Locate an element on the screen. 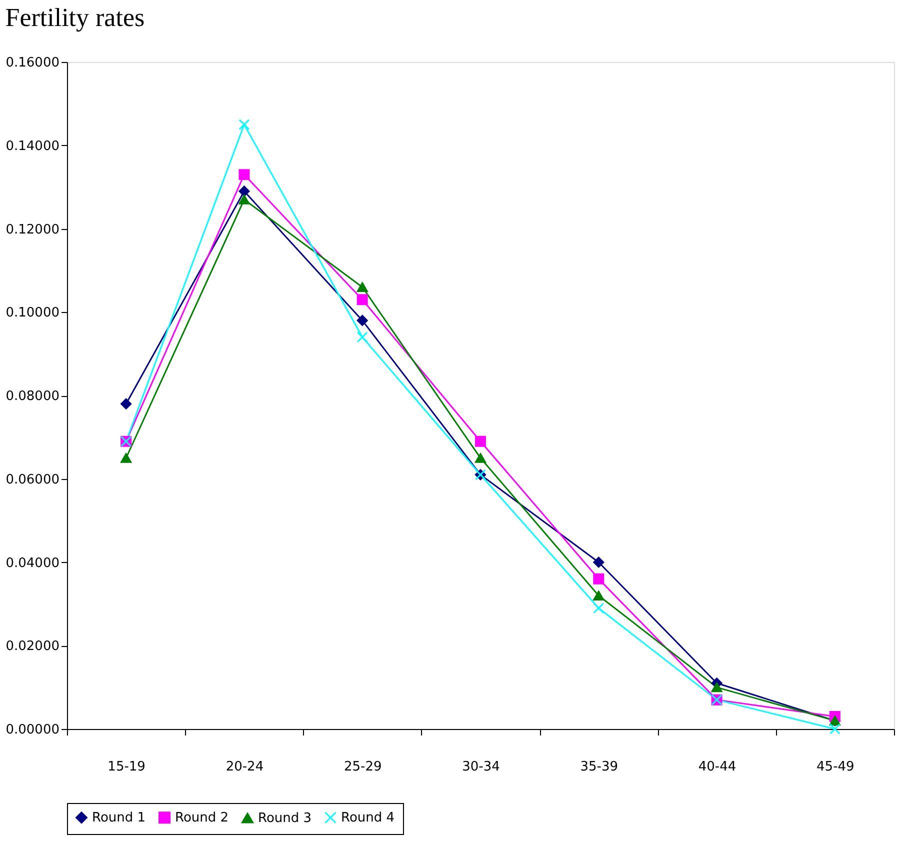 This screenshot has height=848, width=908. x-tick-label: 15-19 is located at coordinates (127, 767).